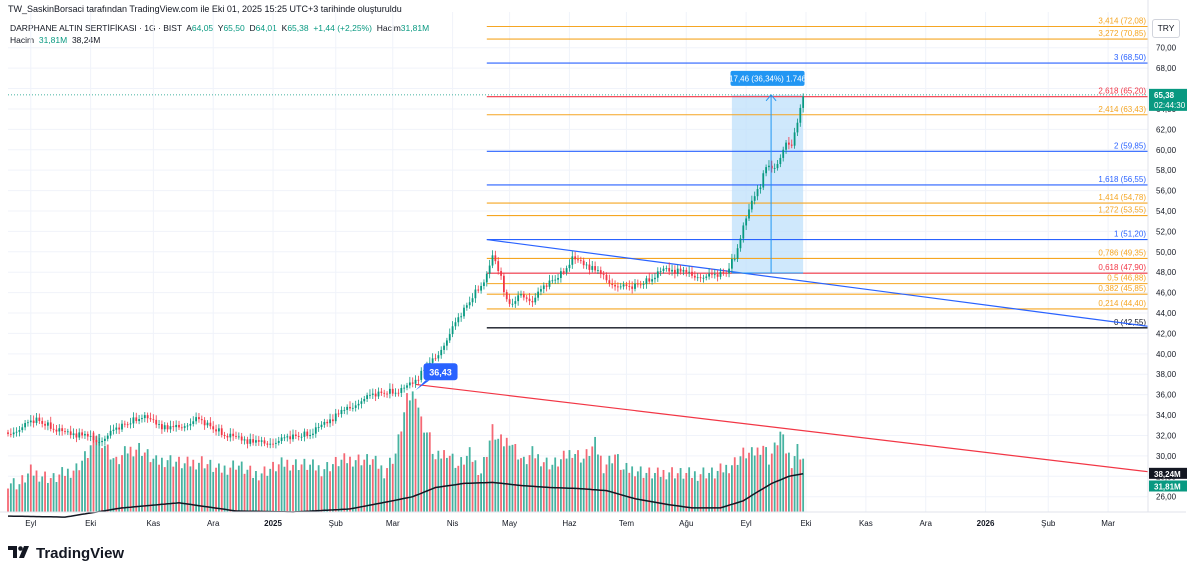 This screenshot has width=1200, height=572. Describe the element at coordinates (90, 523) in the screenshot. I see `time-tick-label: Eki` at that location.